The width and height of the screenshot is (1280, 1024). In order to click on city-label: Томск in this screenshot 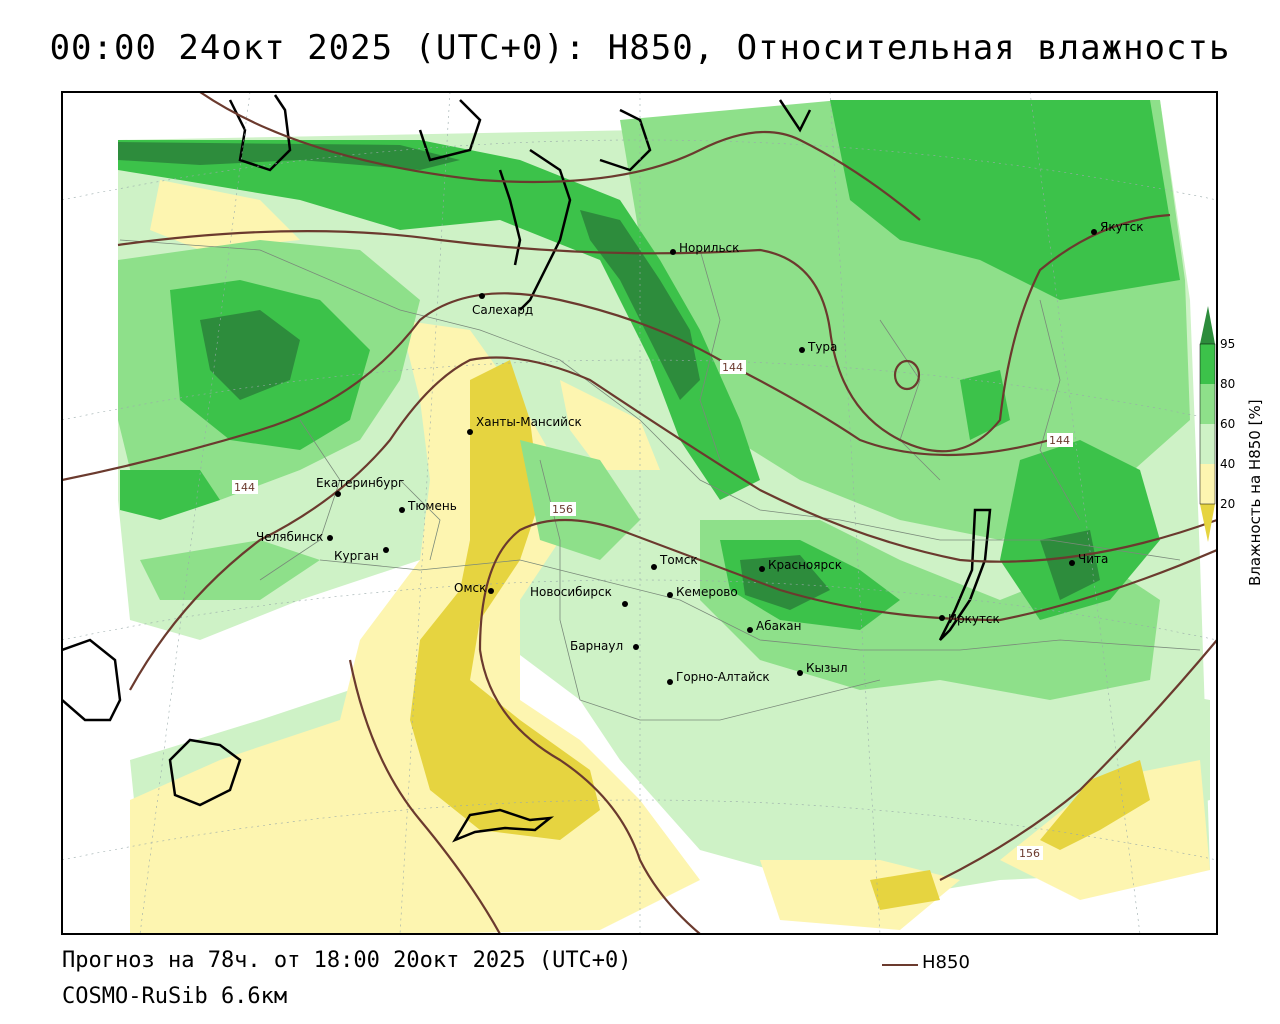, I will do `click(678, 560)`.